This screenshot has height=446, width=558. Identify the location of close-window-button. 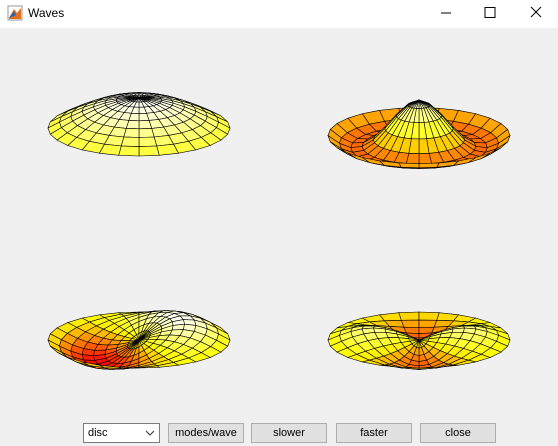
(536, 12).